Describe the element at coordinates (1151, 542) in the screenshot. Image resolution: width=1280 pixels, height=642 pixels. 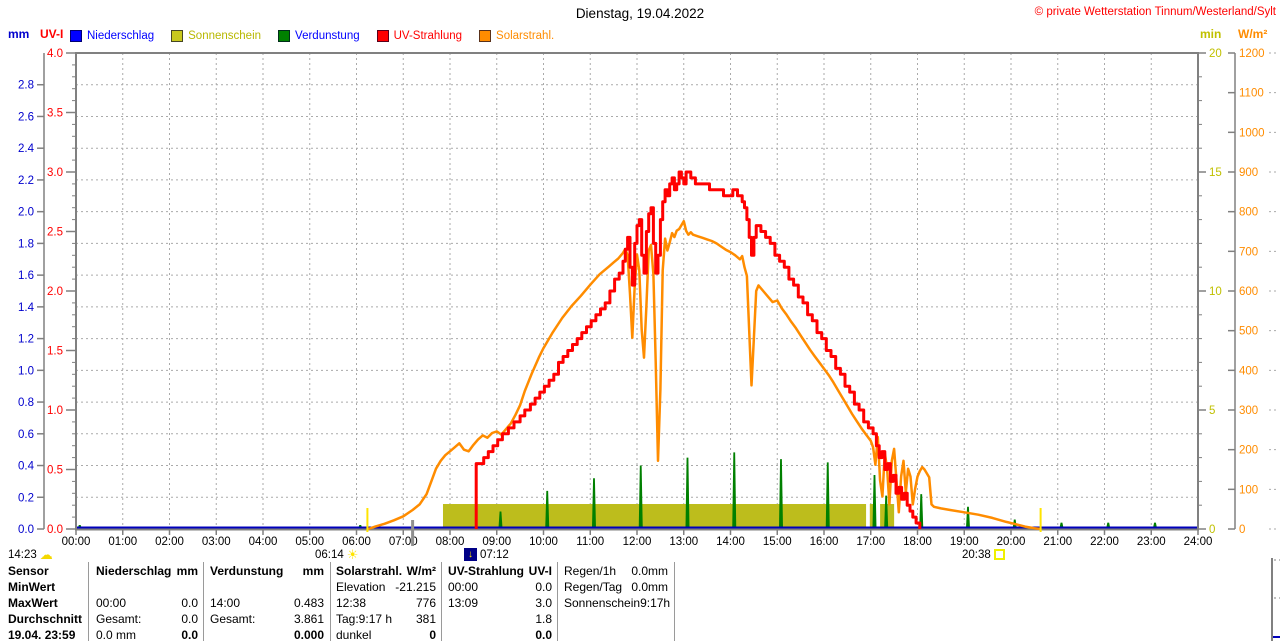
I see `hour-label: 23:00` at that location.